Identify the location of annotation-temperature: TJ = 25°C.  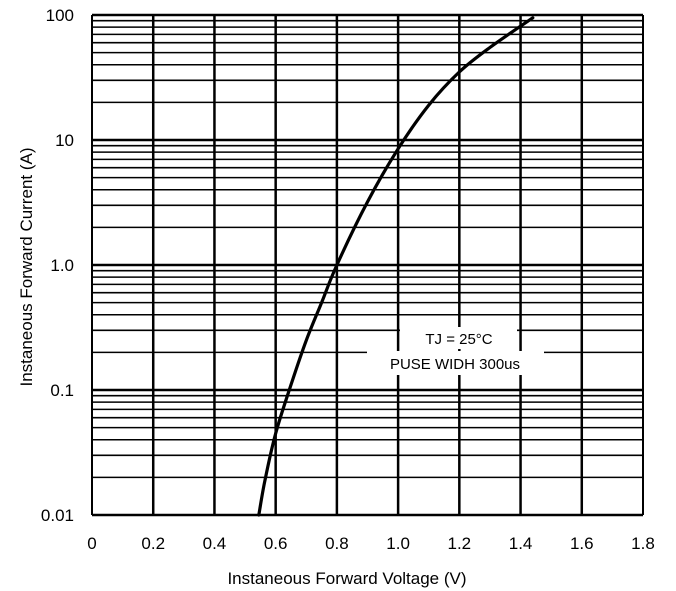
(458, 339).